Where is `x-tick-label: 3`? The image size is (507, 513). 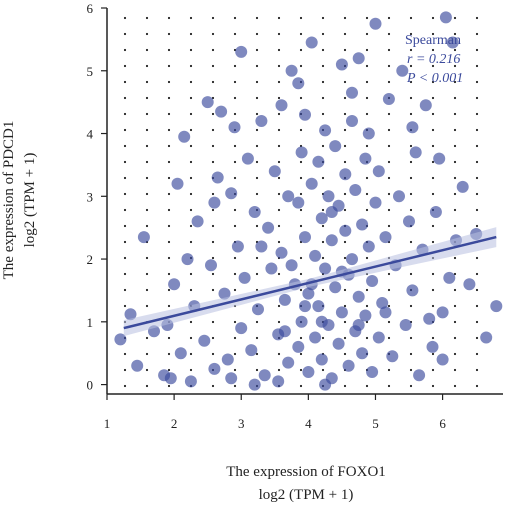 x-tick-label: 3 is located at coordinates (241, 423).